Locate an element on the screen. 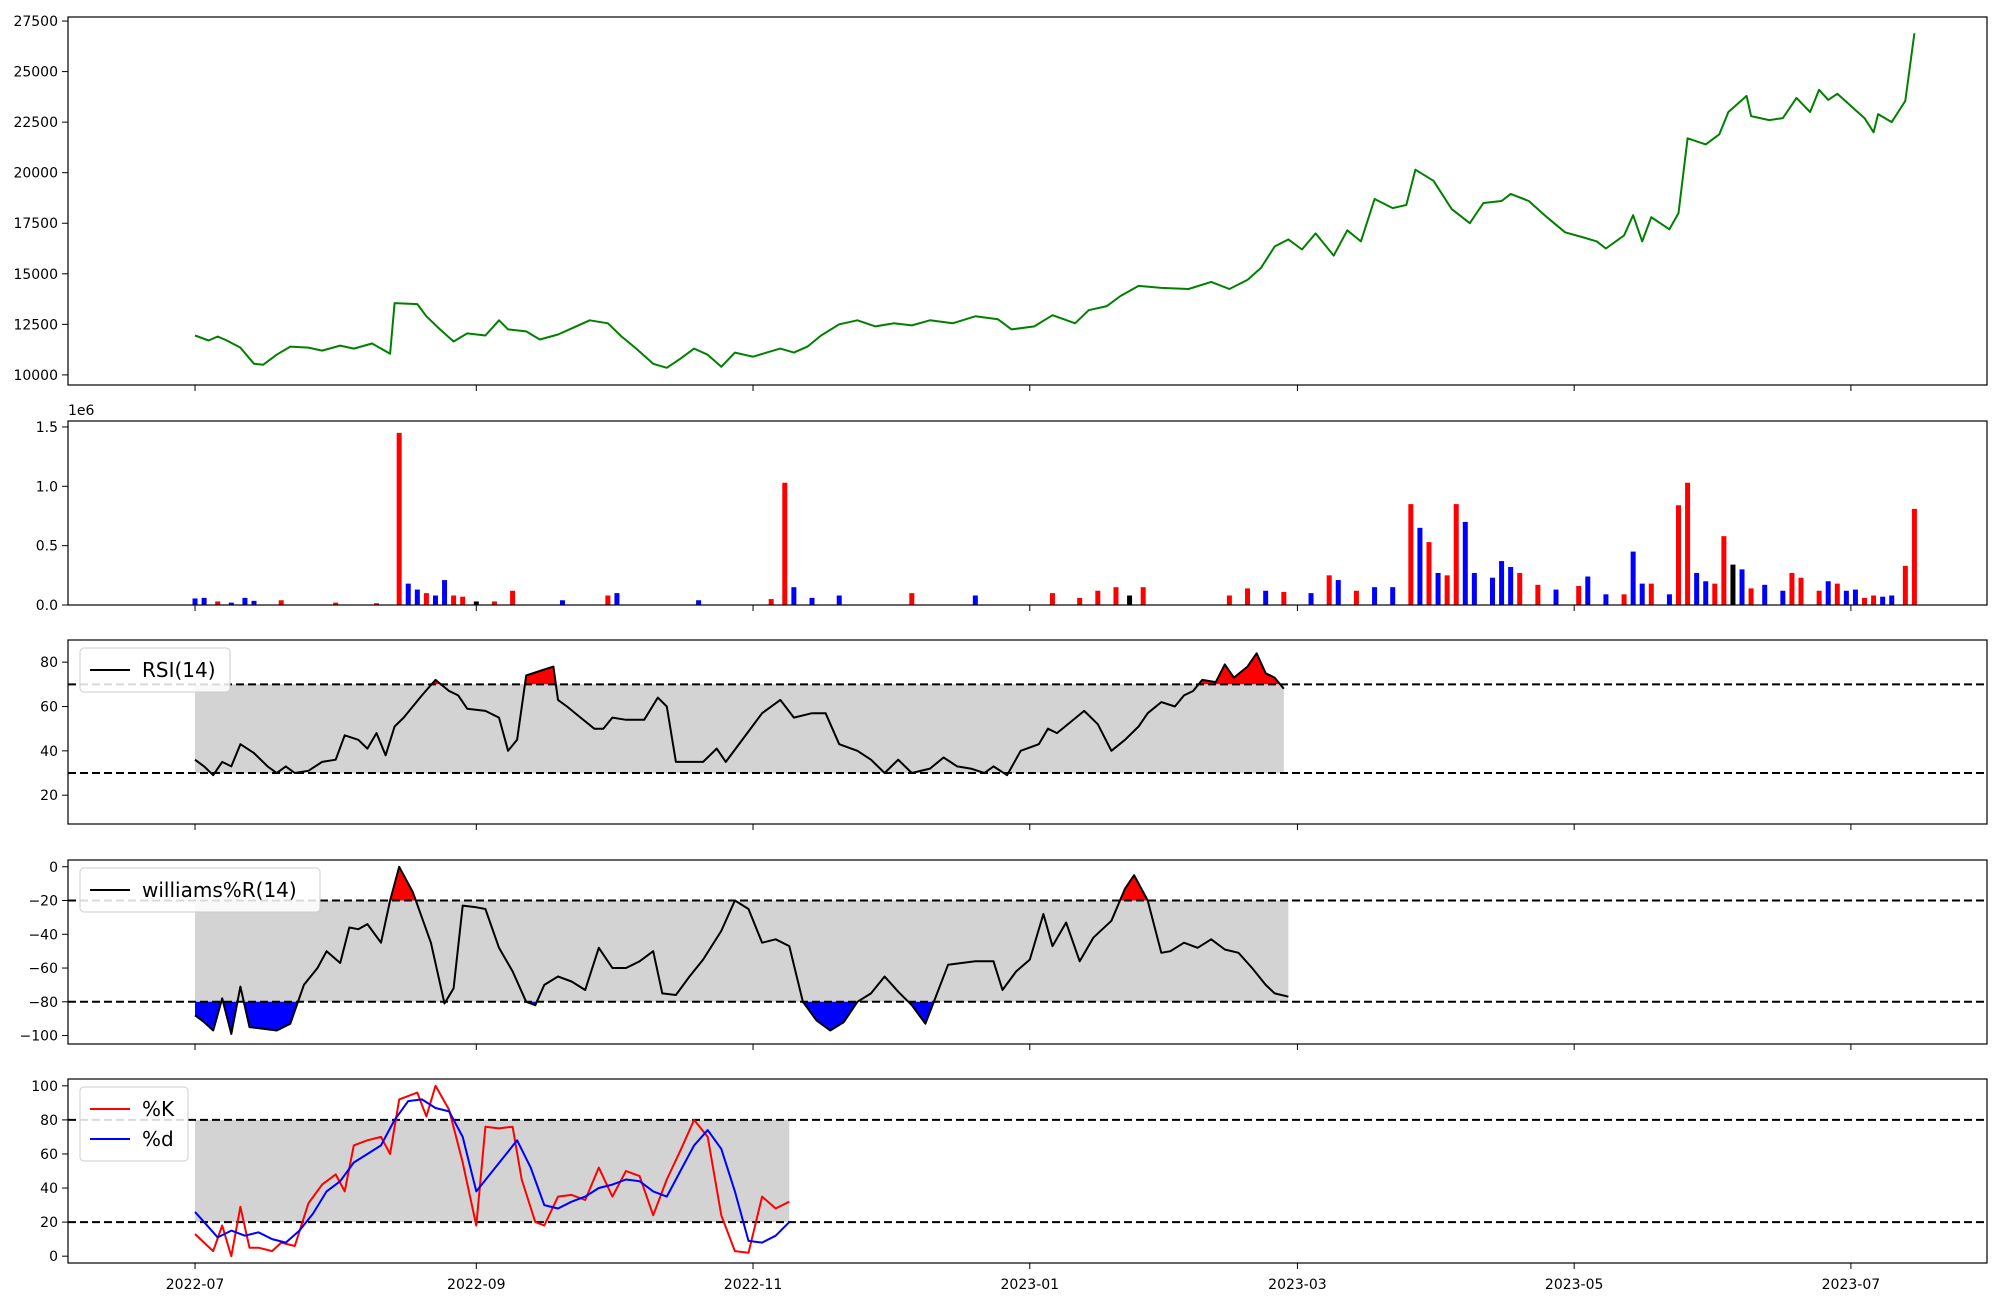 The height and width of the screenshot is (1304, 2000). volume-frame is located at coordinates (1027, 513).